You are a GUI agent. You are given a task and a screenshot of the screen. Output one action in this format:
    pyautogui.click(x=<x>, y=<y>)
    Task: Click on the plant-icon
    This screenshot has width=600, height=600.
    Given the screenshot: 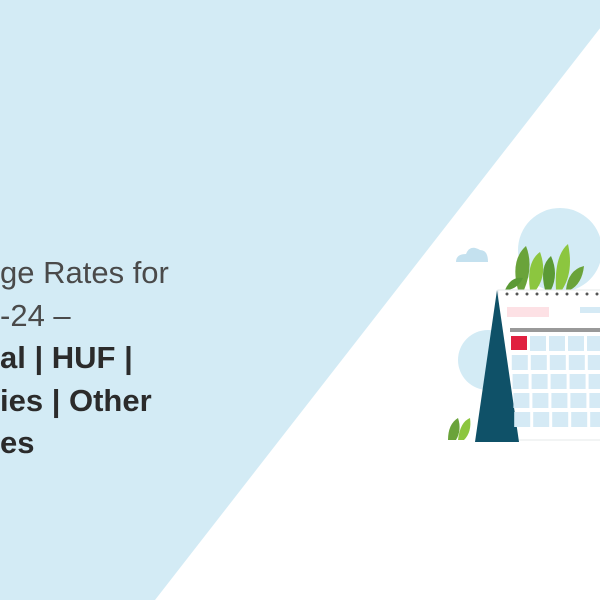 What is the action you would take?
    pyautogui.click(x=516, y=342)
    